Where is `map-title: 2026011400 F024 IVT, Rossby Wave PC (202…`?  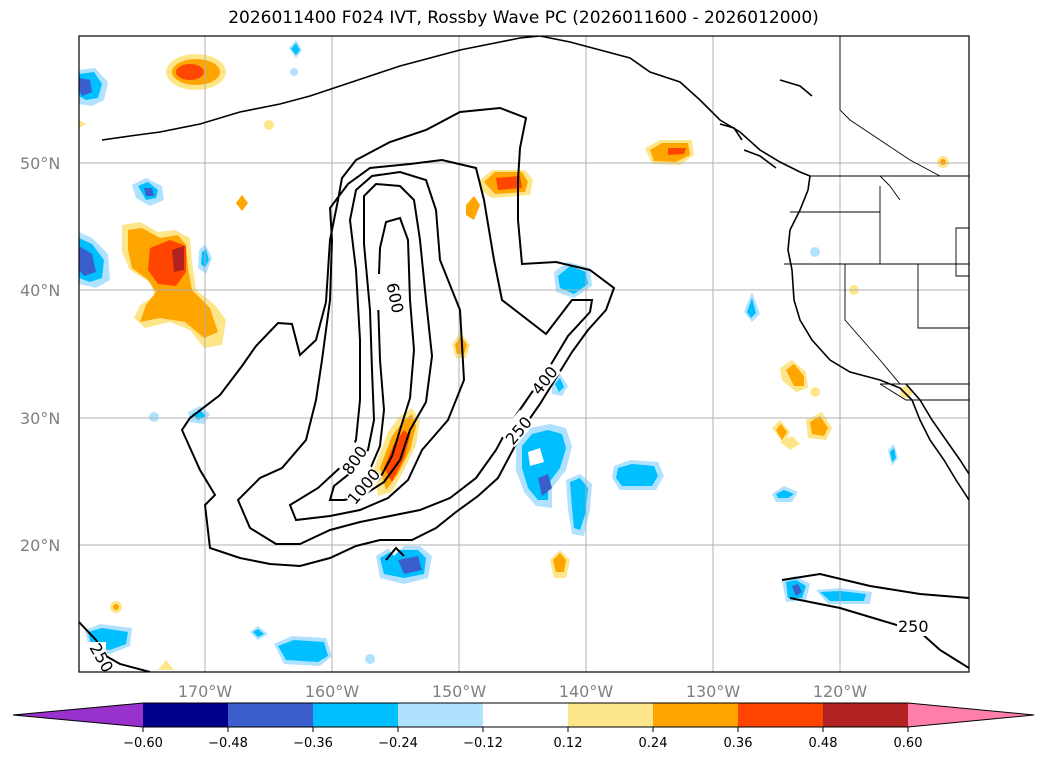
map-title: 2026011400 F024 IVT, Rossby Wave PC (202… is located at coordinates (523, 18).